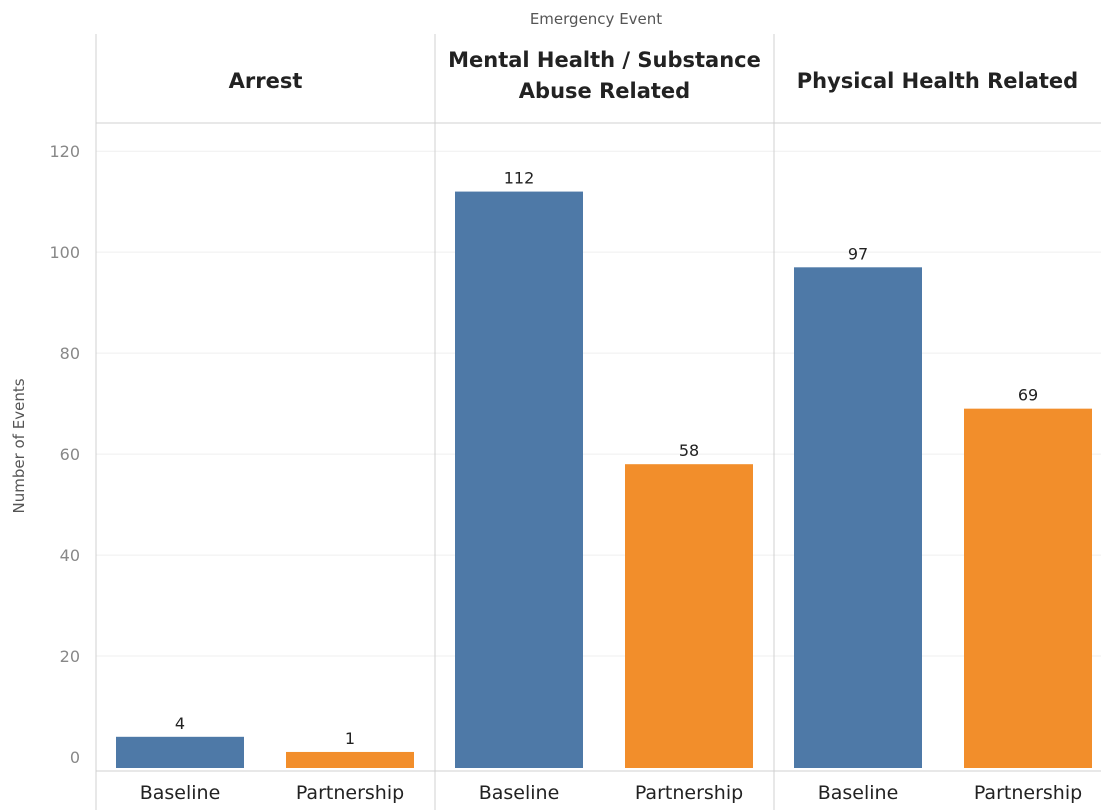  I want to click on bar-value-label: 97, so click(858, 253).